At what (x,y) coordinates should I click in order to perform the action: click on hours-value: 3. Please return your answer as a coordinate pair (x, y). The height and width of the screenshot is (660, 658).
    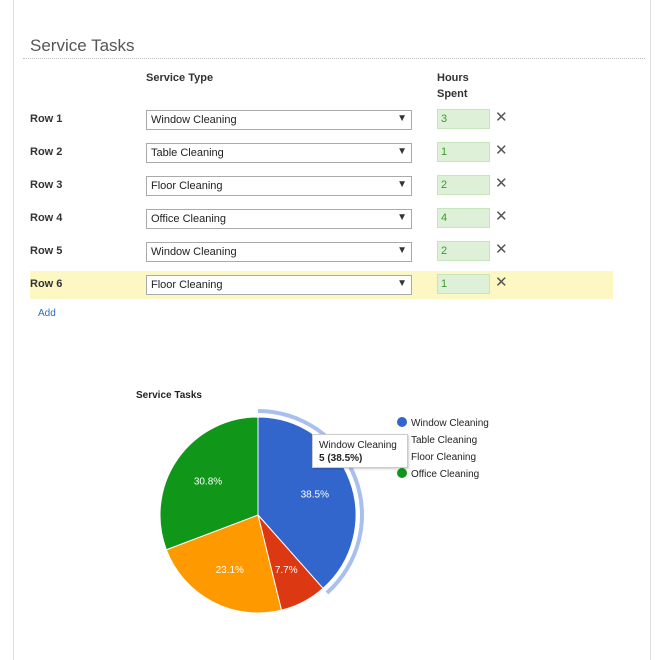
    Looking at the image, I should click on (444, 119).